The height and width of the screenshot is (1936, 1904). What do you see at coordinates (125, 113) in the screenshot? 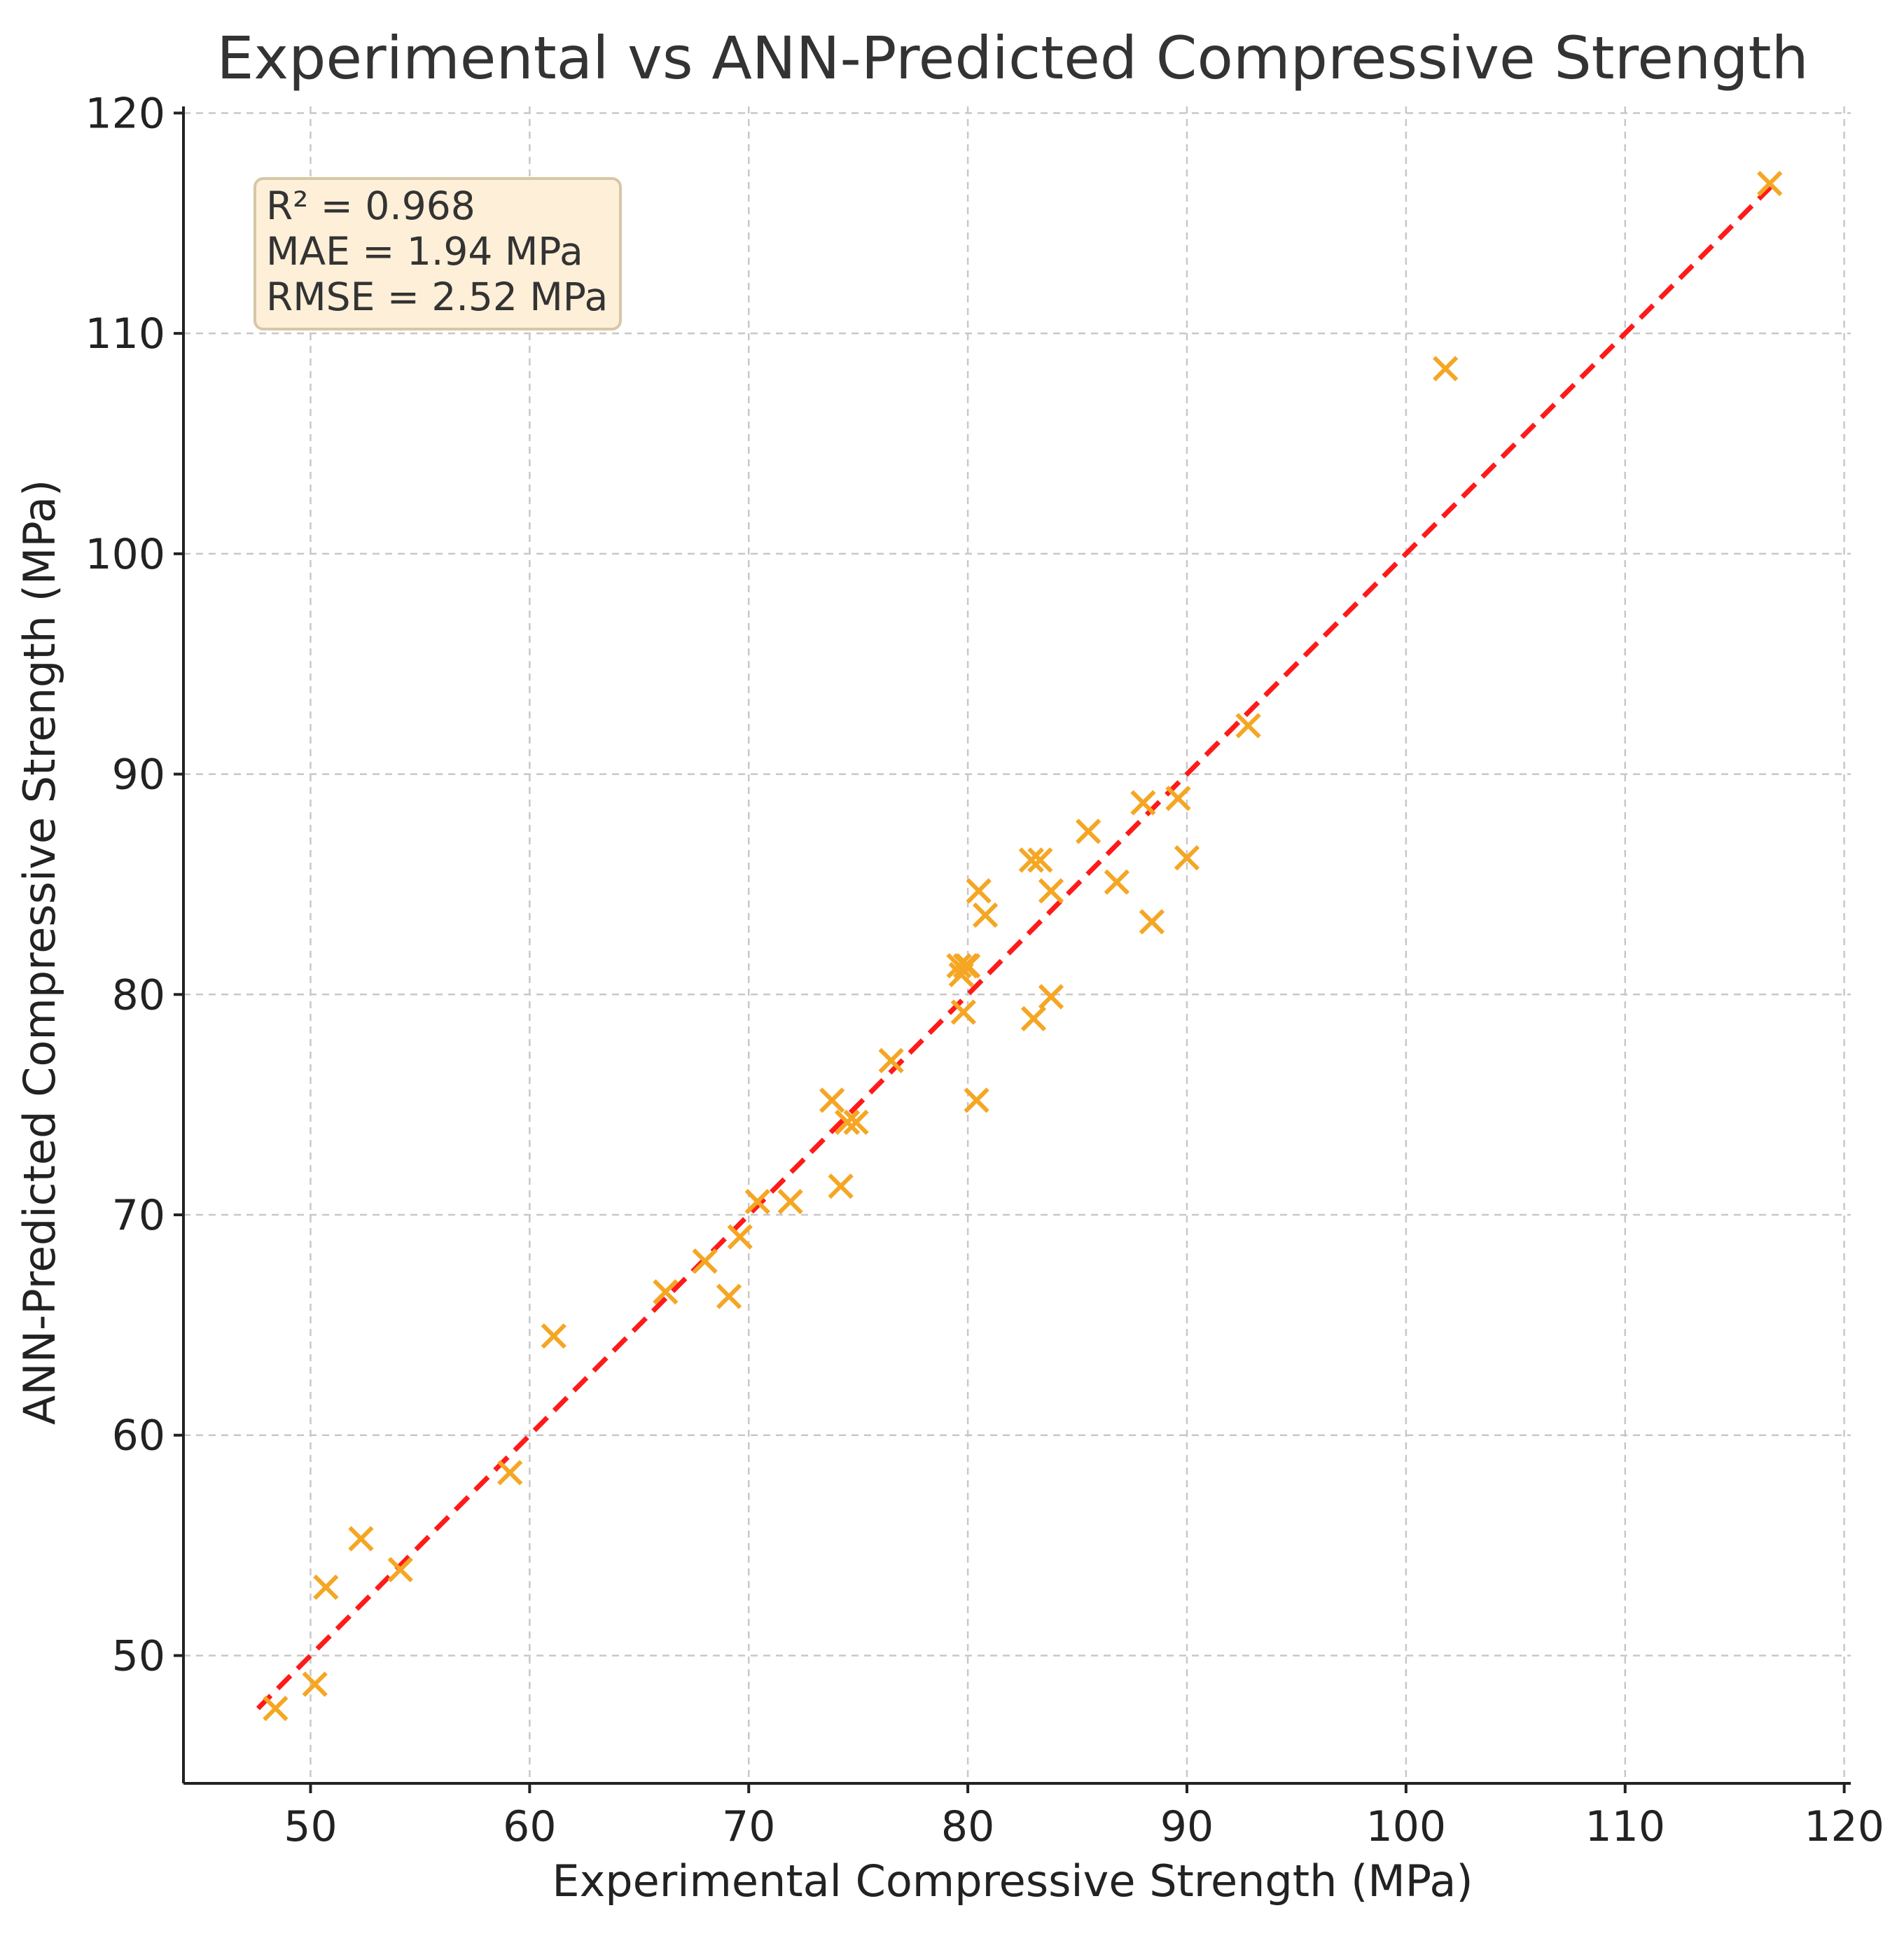
I see `y-tick-label: 120` at bounding box center [125, 113].